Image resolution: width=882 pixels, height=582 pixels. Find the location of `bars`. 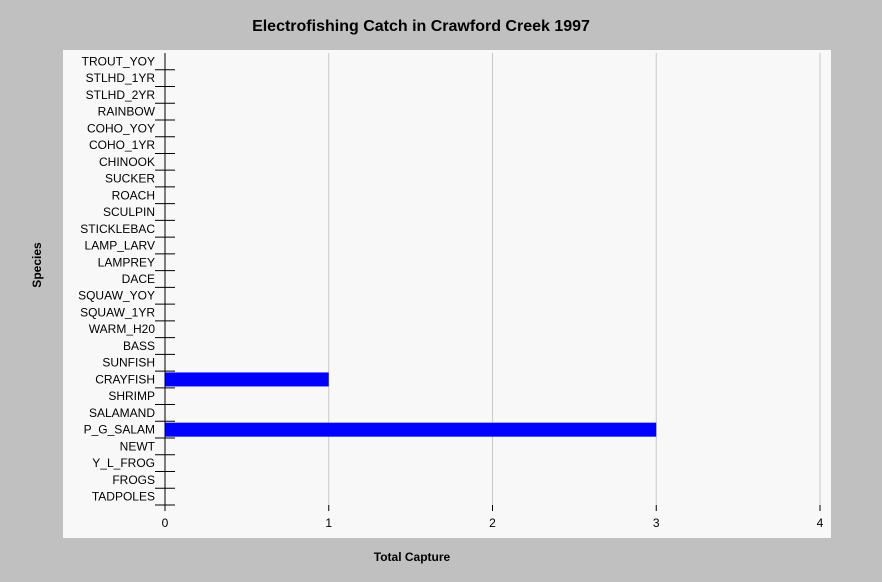

bars is located at coordinates (411, 404).